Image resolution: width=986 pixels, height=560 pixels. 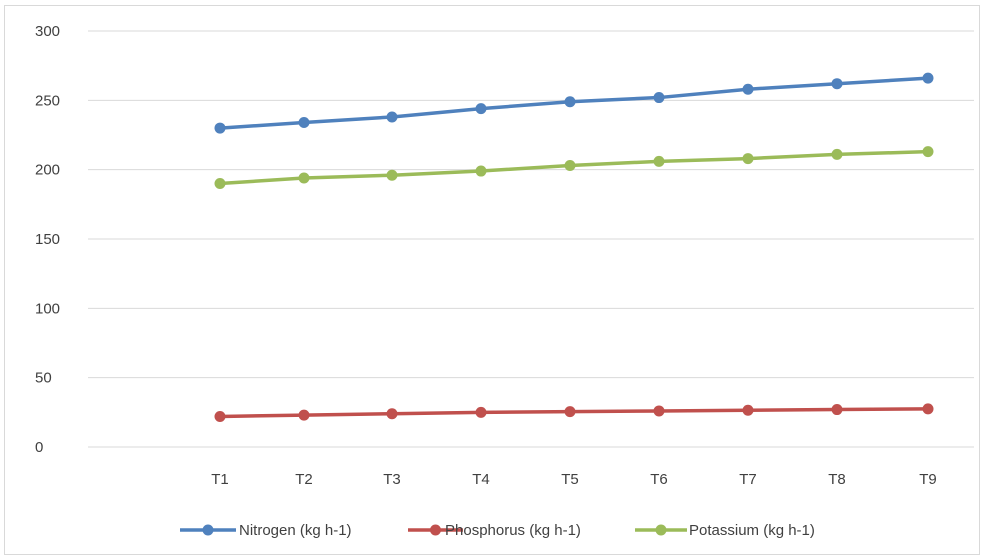 I want to click on x-tick-label: T9, so click(x=928, y=479).